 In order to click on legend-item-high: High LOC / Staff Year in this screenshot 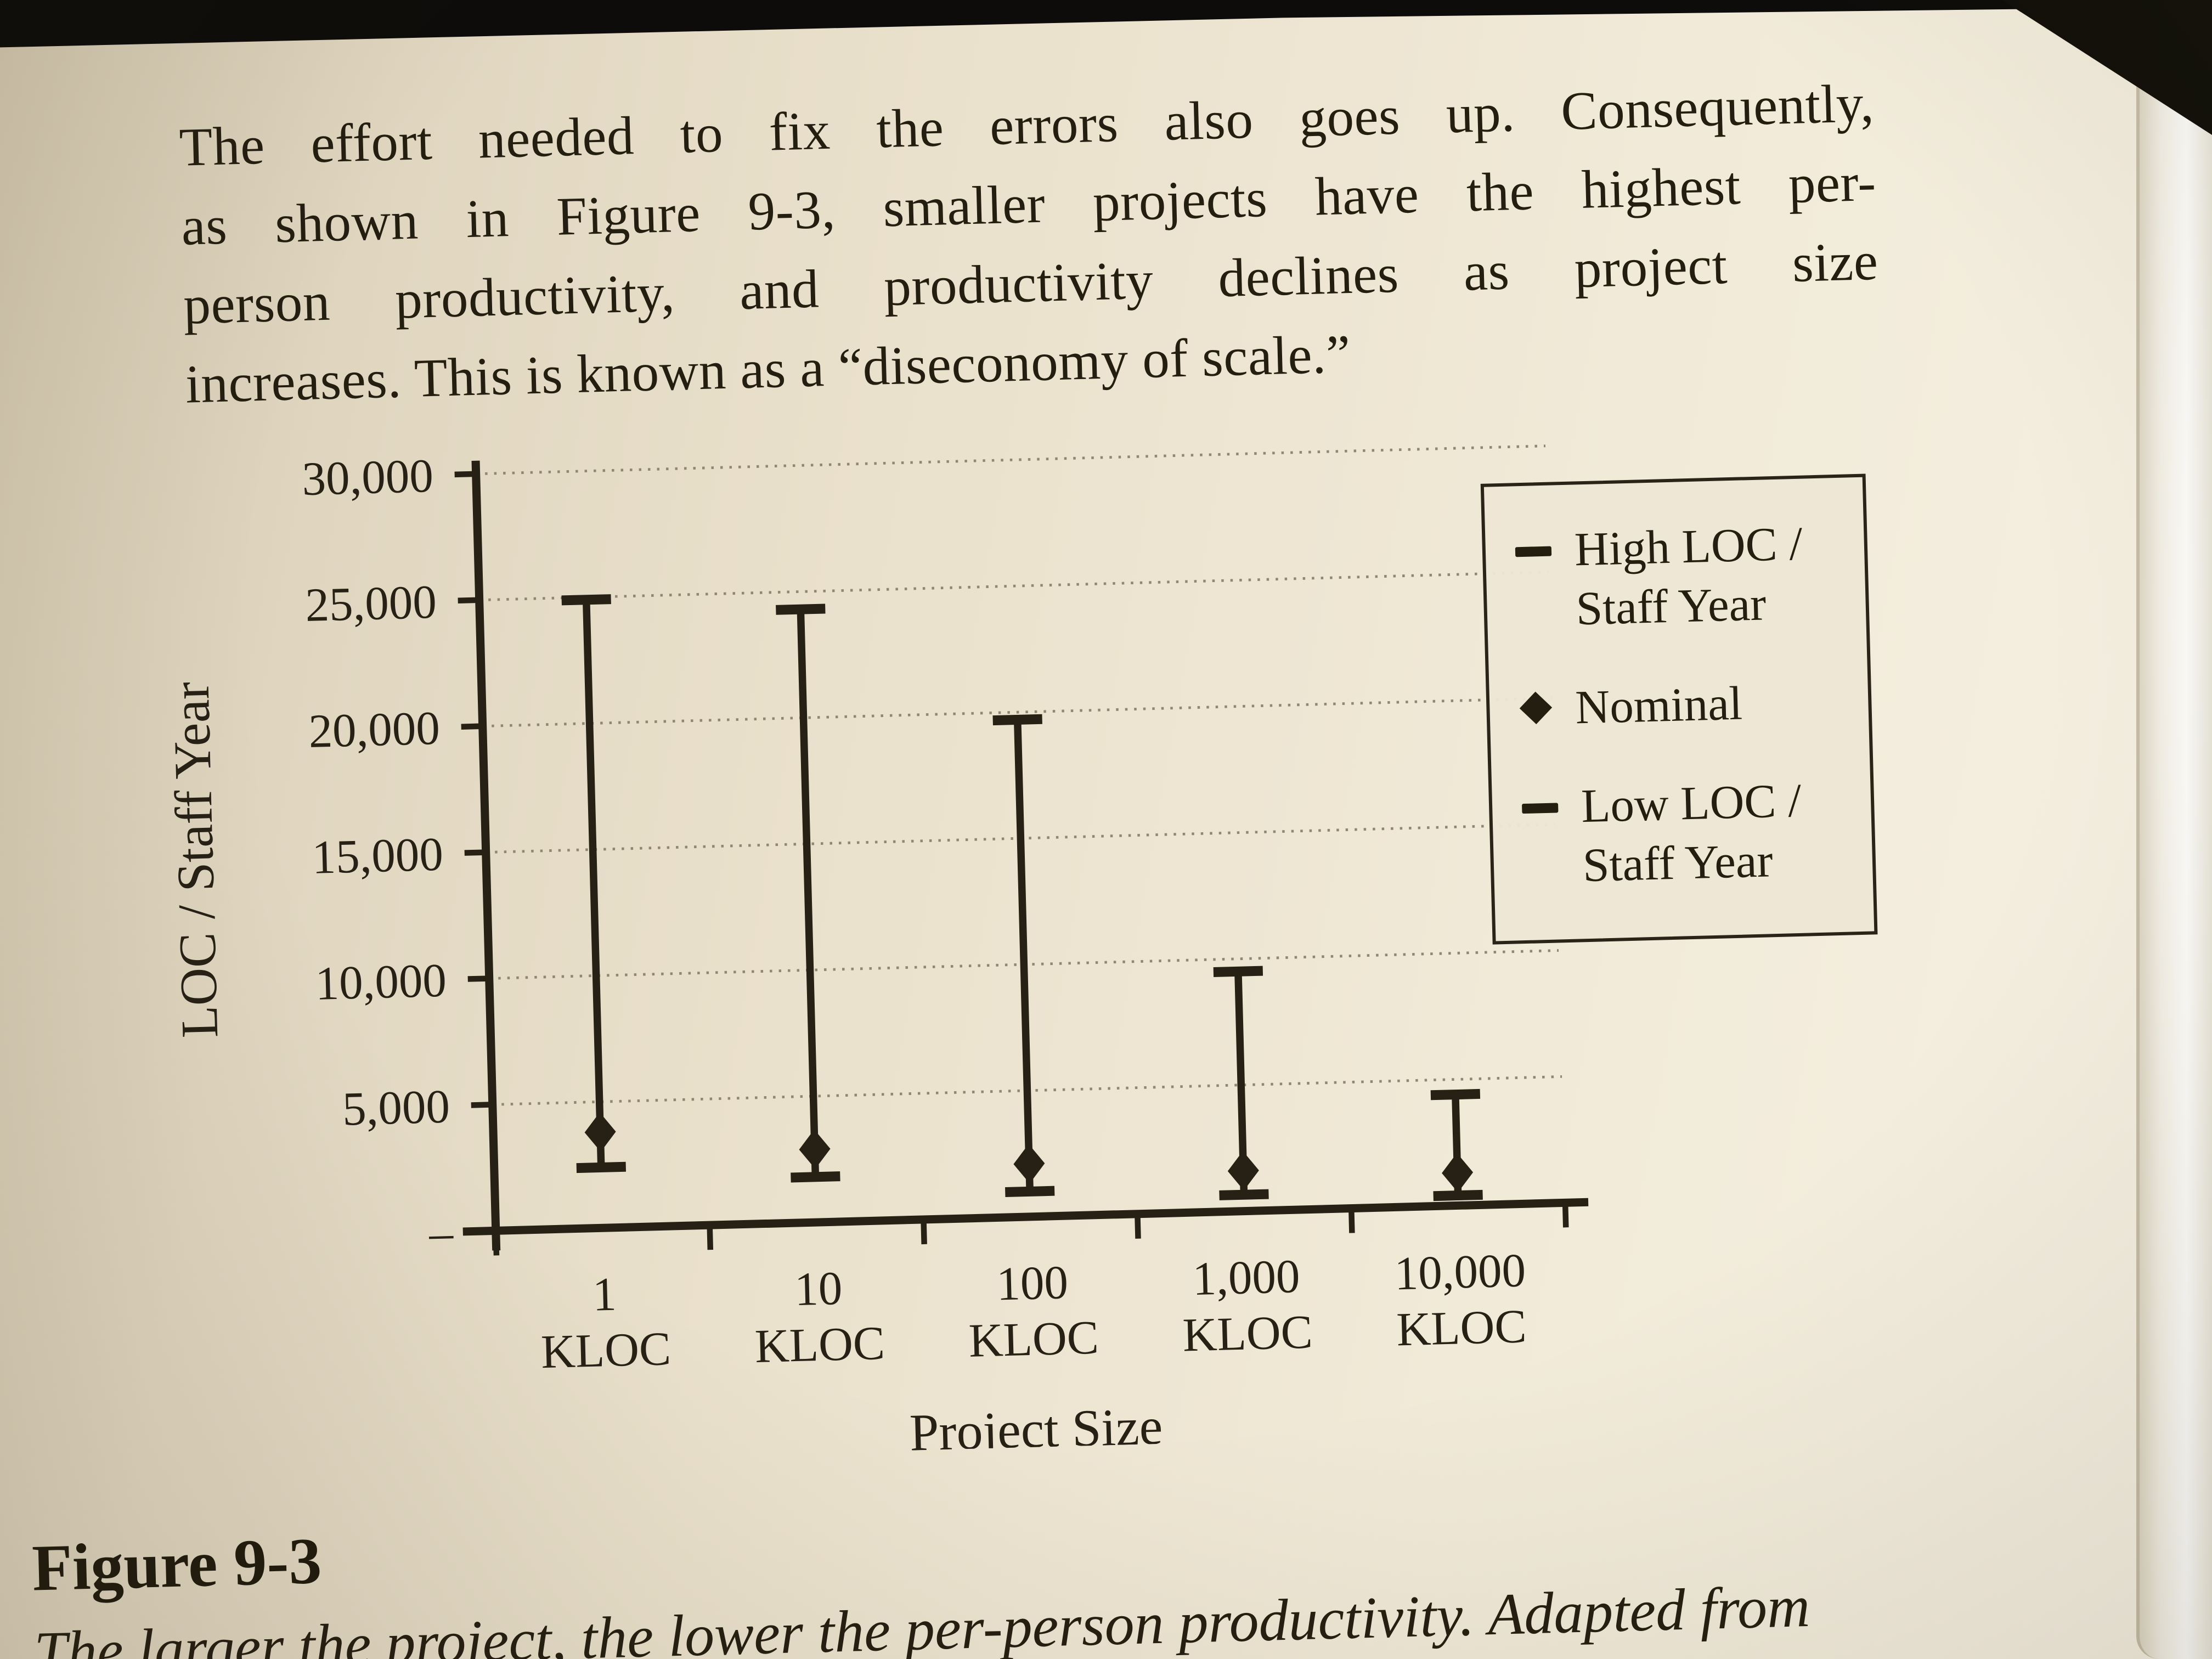, I will do `click(1676, 577)`.